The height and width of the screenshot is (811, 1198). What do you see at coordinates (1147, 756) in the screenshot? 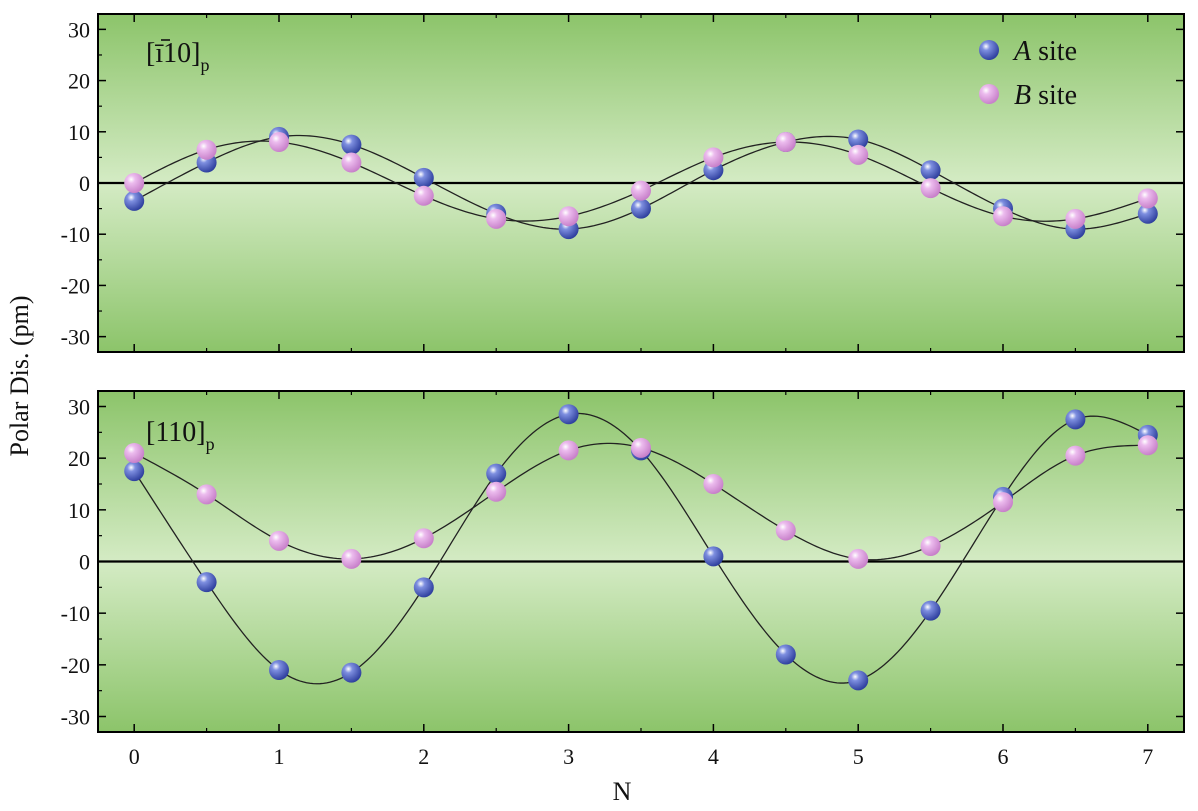
I see `x-tick-label: 7` at bounding box center [1147, 756].